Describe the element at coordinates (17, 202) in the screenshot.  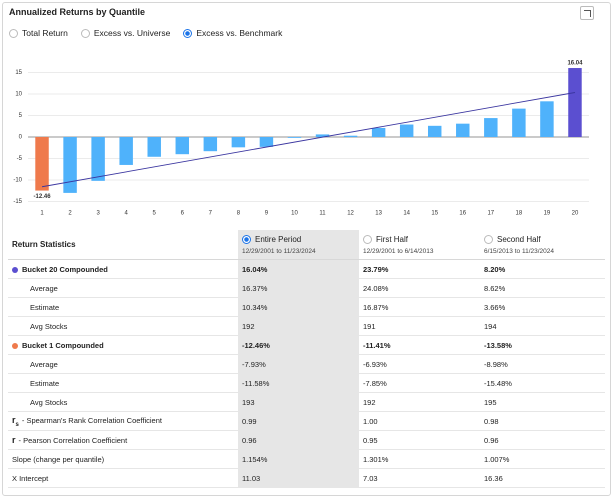
I see `y-tick-label: -15` at that location.